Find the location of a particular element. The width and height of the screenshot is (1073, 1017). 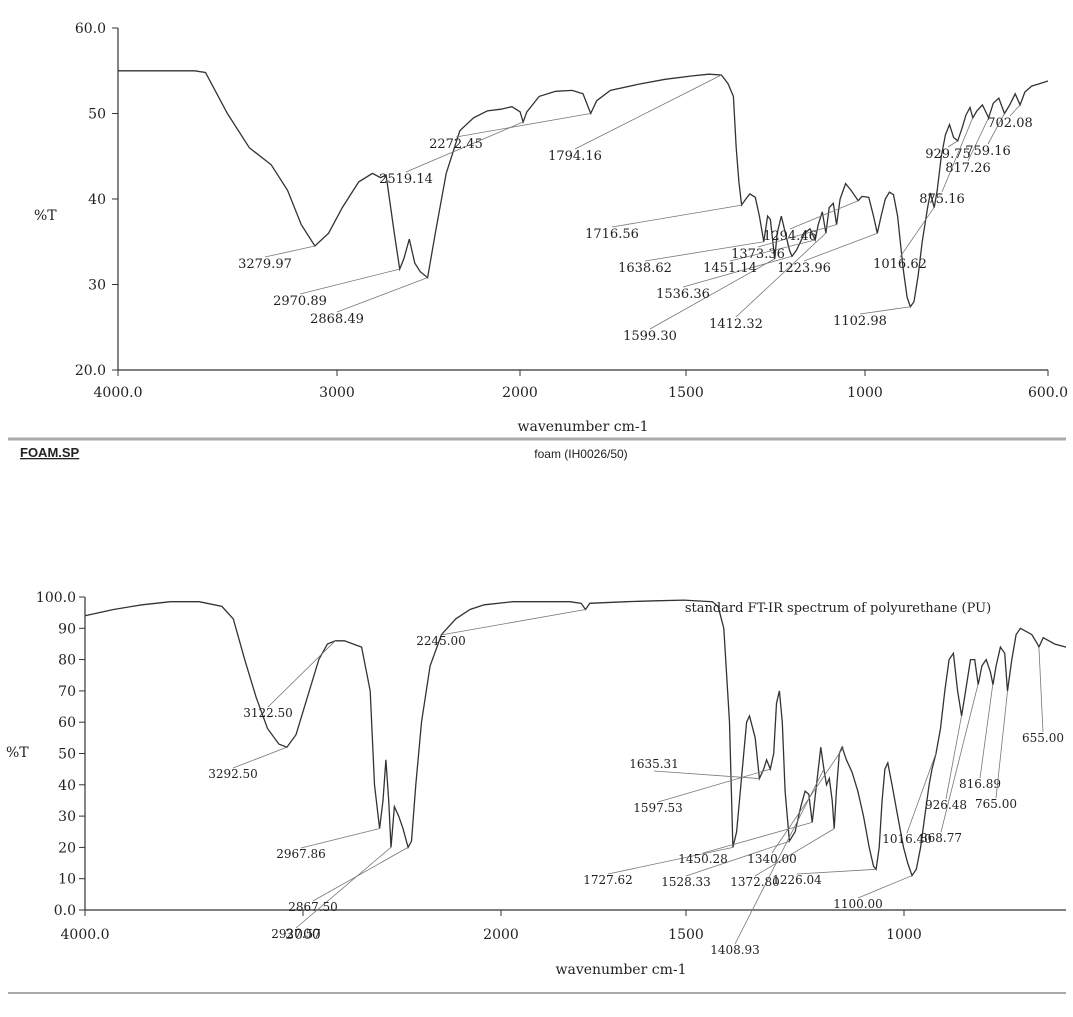

peak-label: 2868.49 is located at coordinates (337, 319).